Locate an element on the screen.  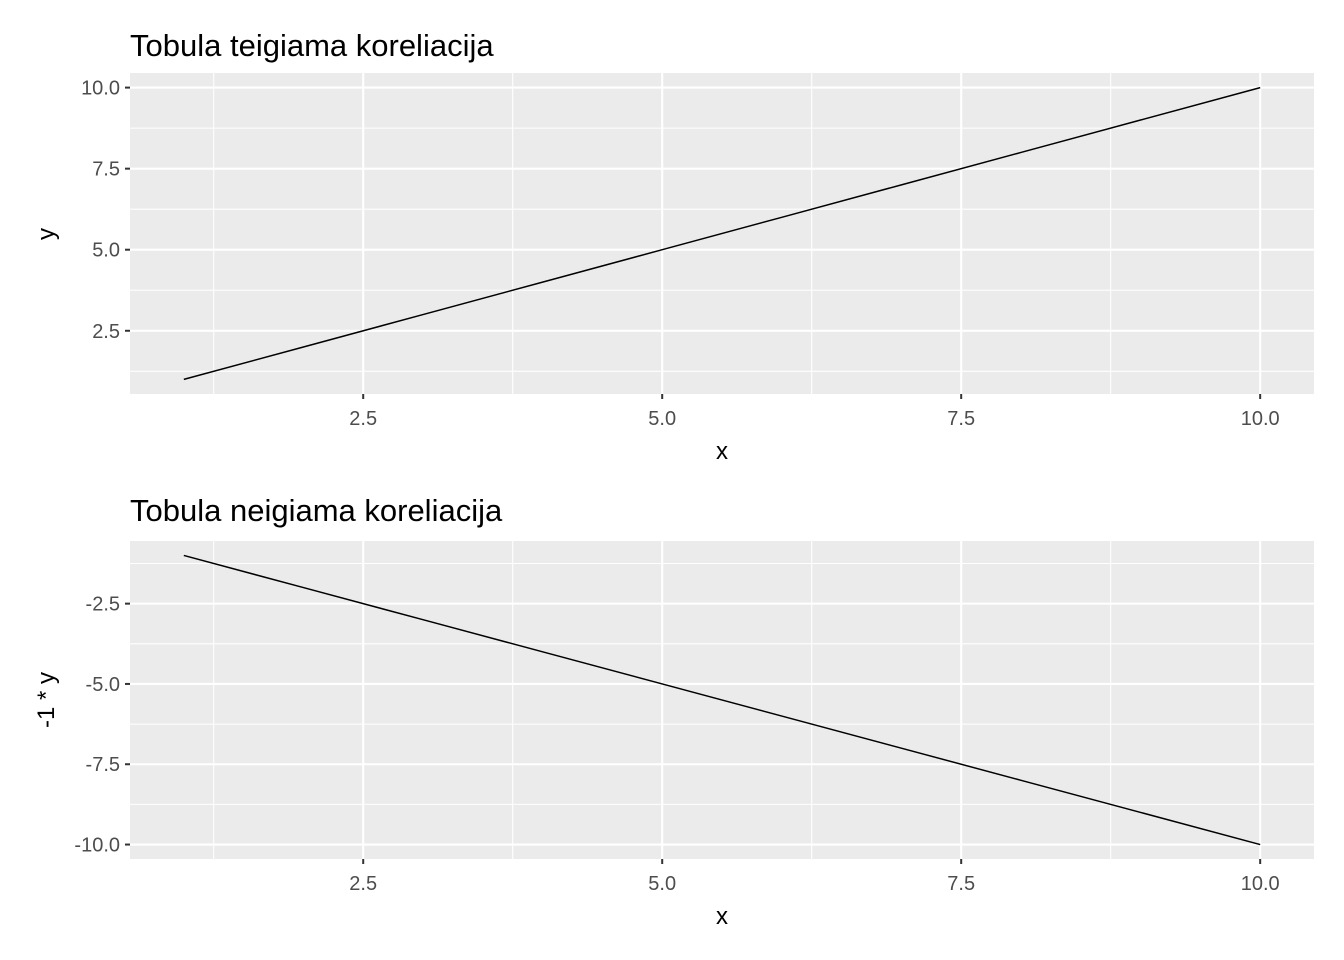
y-tick-label: 5.0 is located at coordinates (106, 251).